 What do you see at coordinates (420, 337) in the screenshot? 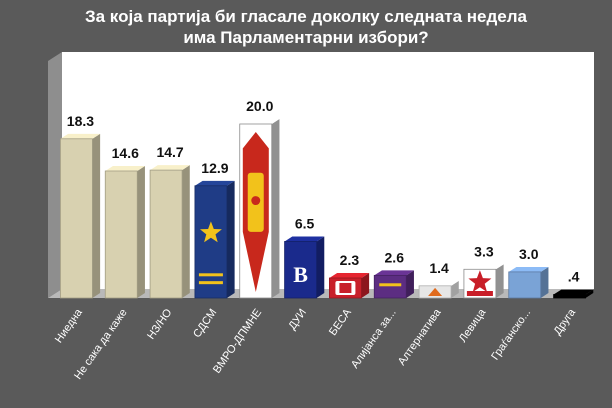
I see `category-label: Алтернатива` at bounding box center [420, 337].